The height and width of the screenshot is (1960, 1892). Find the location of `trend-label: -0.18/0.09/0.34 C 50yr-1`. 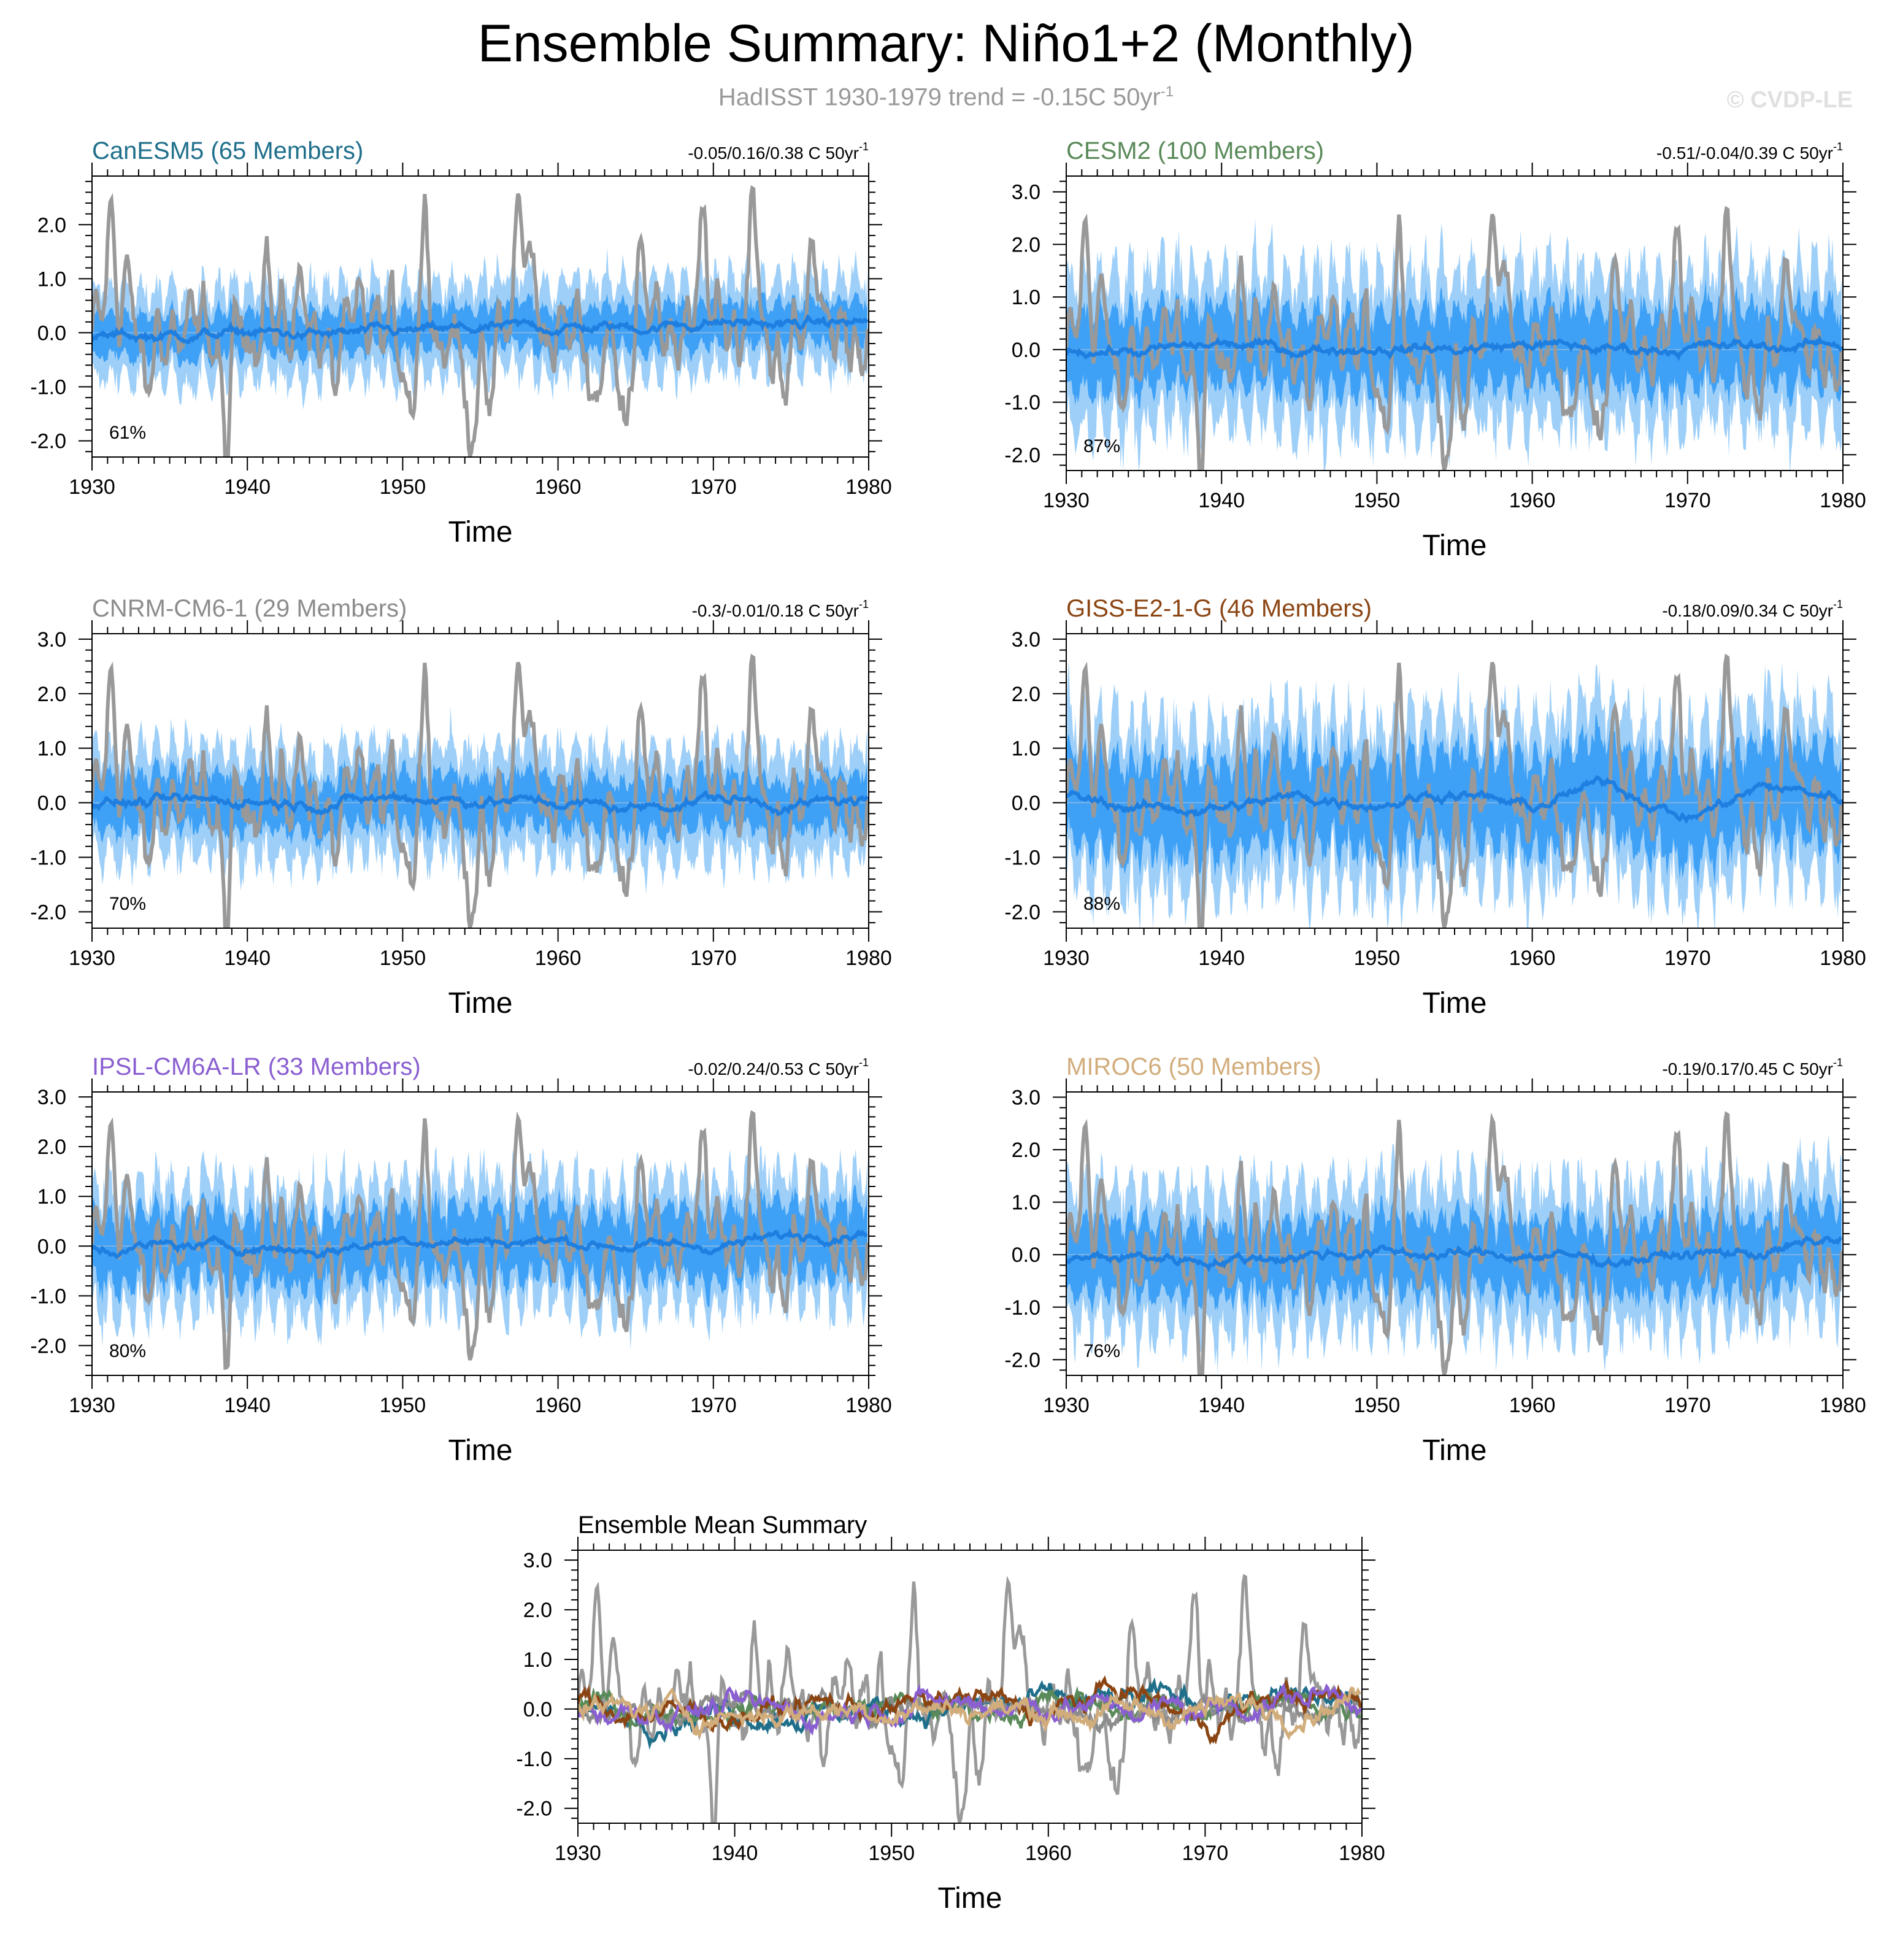

trend-label: -0.18/0.09/0.34 C 50yr-1 is located at coordinates (1753, 609).